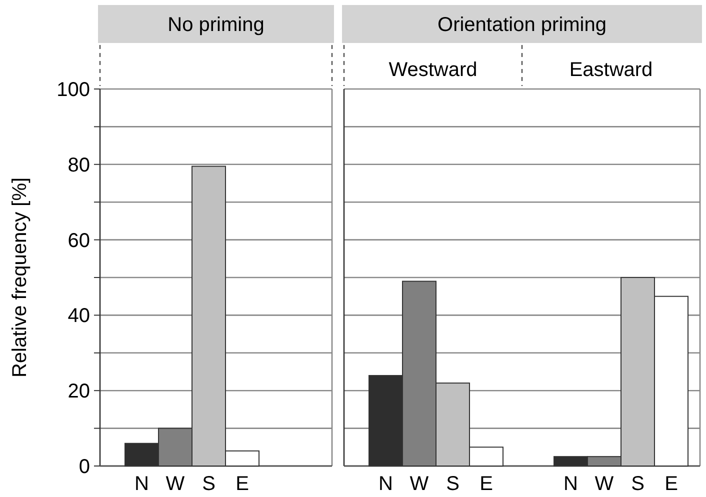 Image resolution: width=706 pixels, height=497 pixels. I want to click on chart-title: No priming, so click(216, 25).